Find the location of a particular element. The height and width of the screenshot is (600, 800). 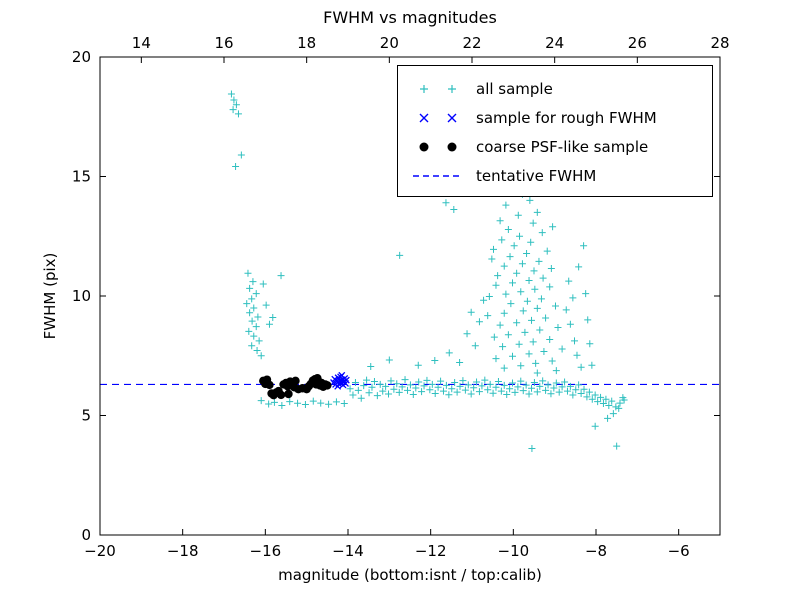

svg-text: 0 is located at coordinates (86, 535).